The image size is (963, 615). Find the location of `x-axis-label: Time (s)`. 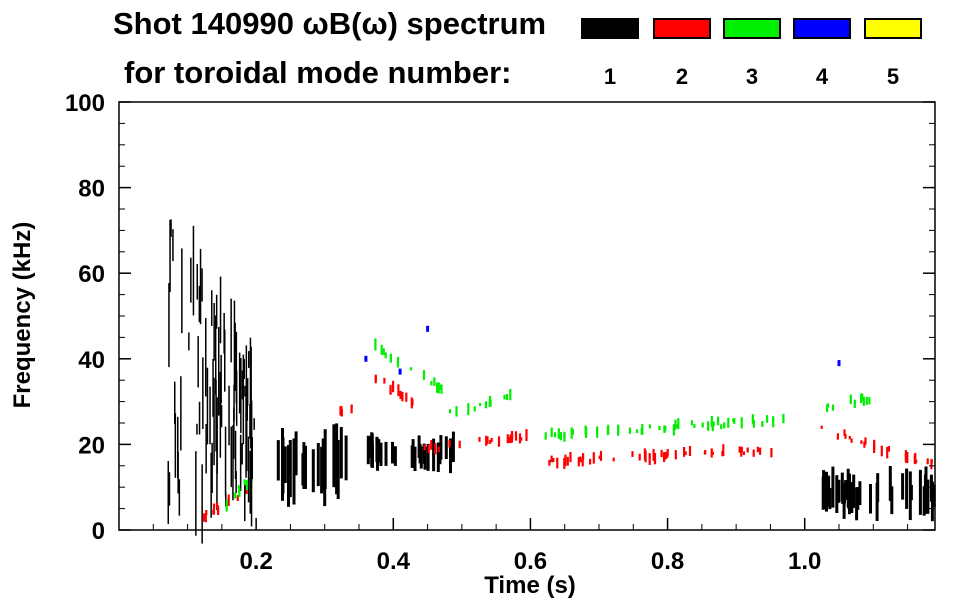

x-axis-label: Time (s) is located at coordinates (530, 585).